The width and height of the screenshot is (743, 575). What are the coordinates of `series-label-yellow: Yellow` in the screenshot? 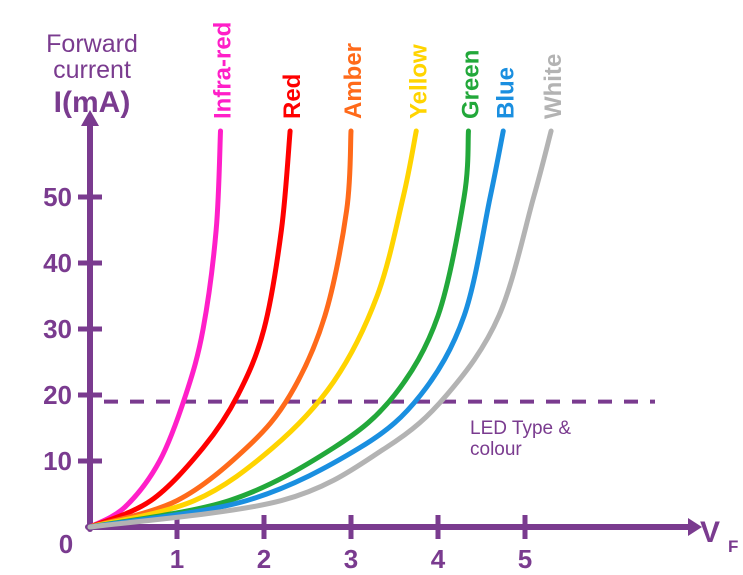 It's located at (418, 81).